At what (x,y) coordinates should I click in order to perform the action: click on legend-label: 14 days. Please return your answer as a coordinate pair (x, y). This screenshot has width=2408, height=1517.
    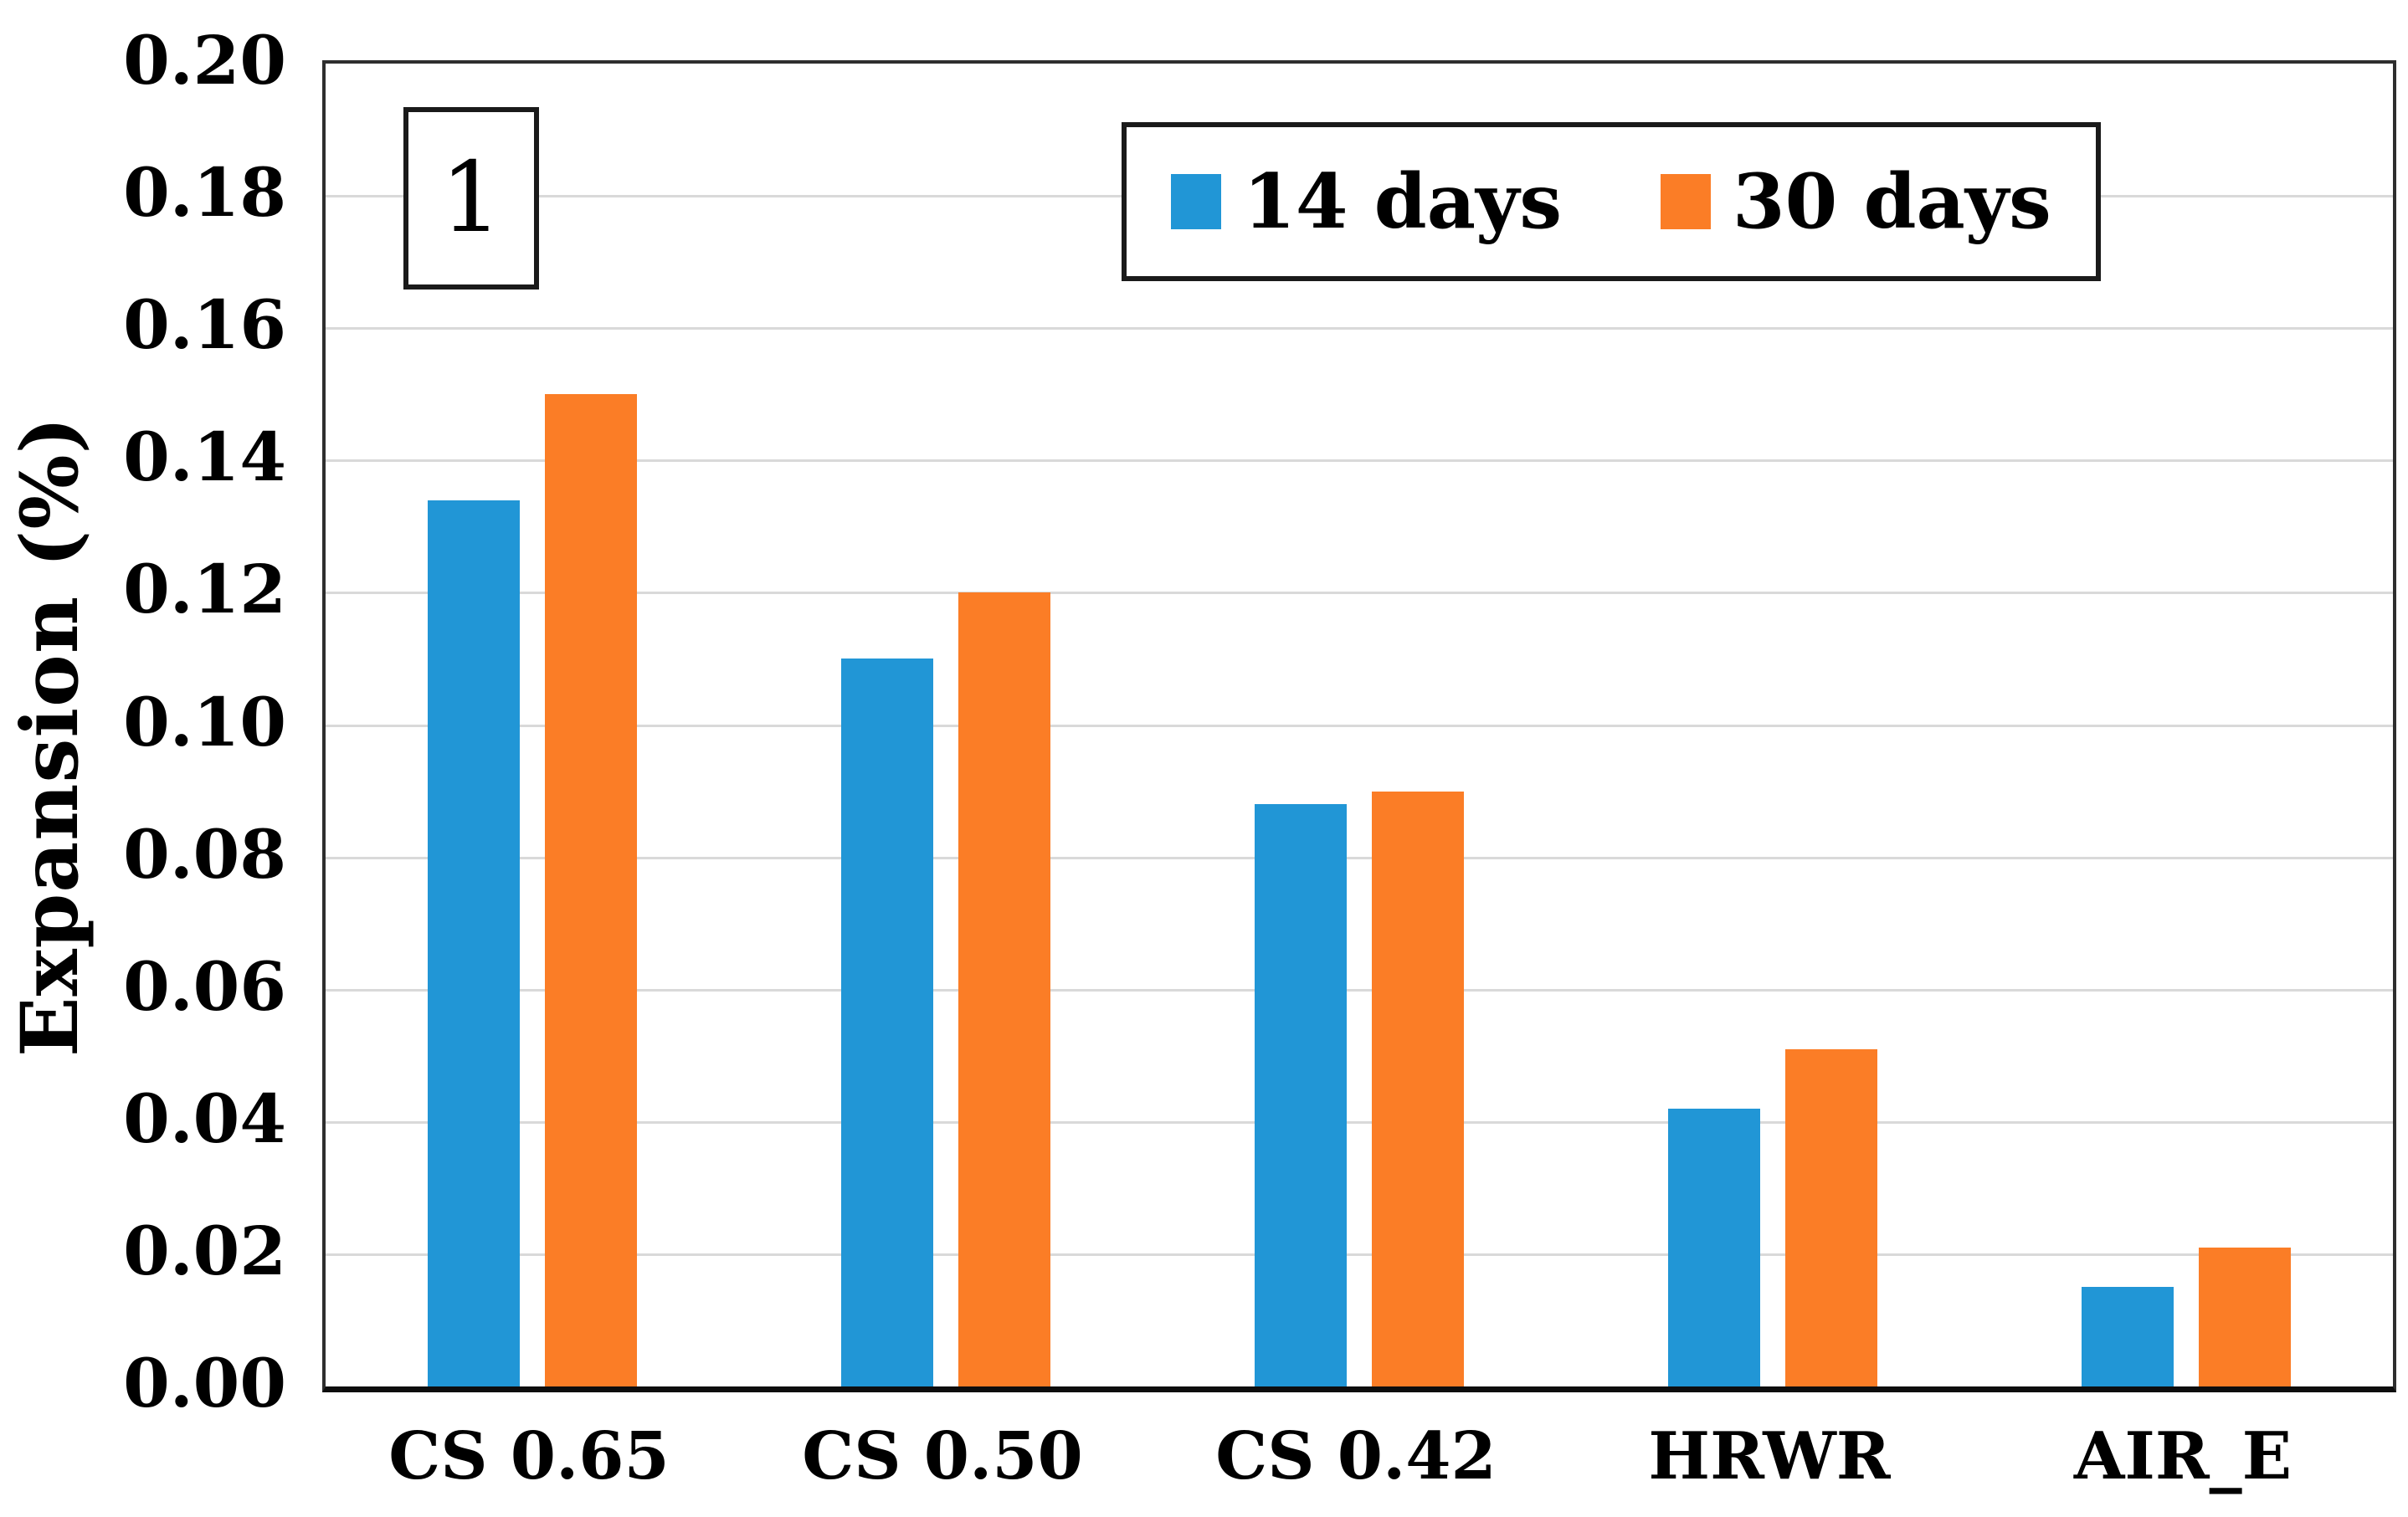
    Looking at the image, I should click on (1402, 201).